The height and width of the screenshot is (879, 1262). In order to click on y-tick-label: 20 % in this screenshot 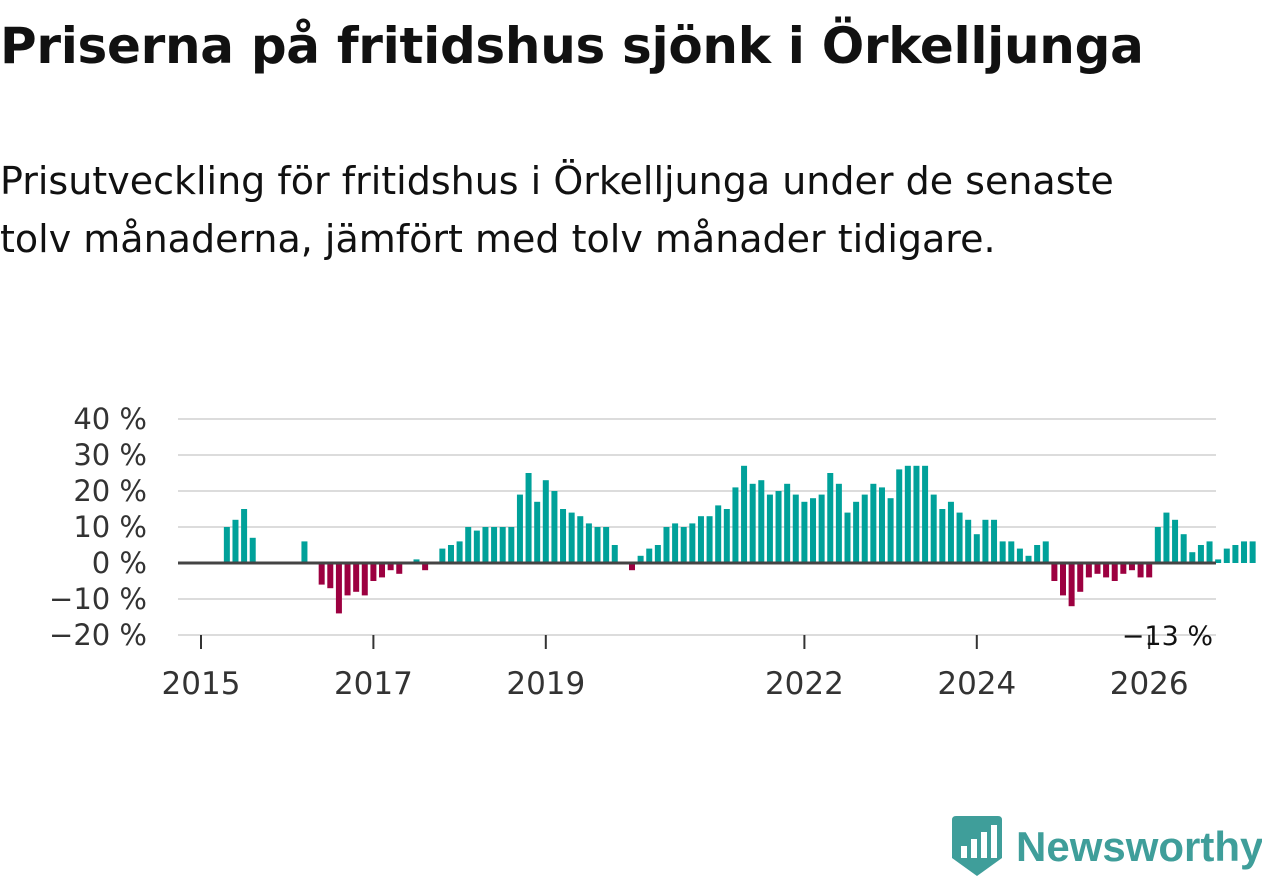, I will do `click(110, 491)`.